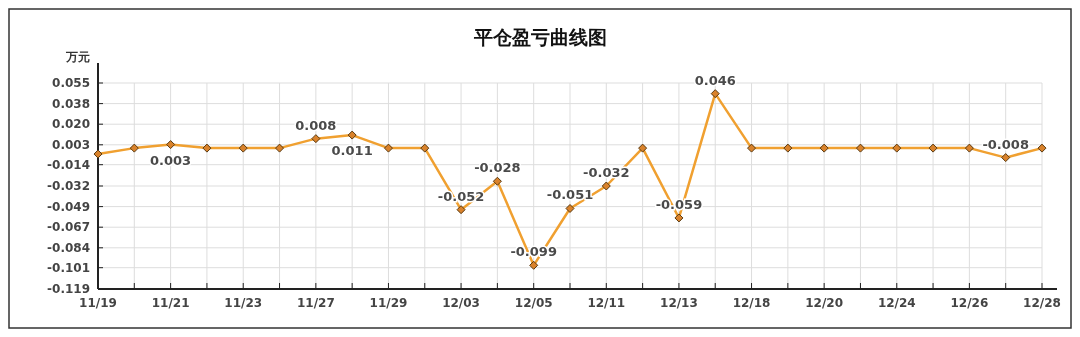  I want to click on x-tick-label: 12/18, so click(751, 303).